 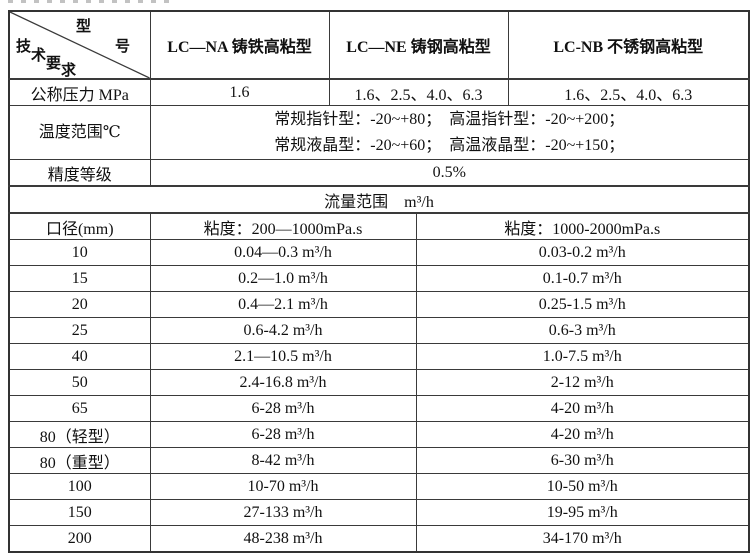 I want to click on corner-label-requirement-char: 要, so click(x=54, y=64).